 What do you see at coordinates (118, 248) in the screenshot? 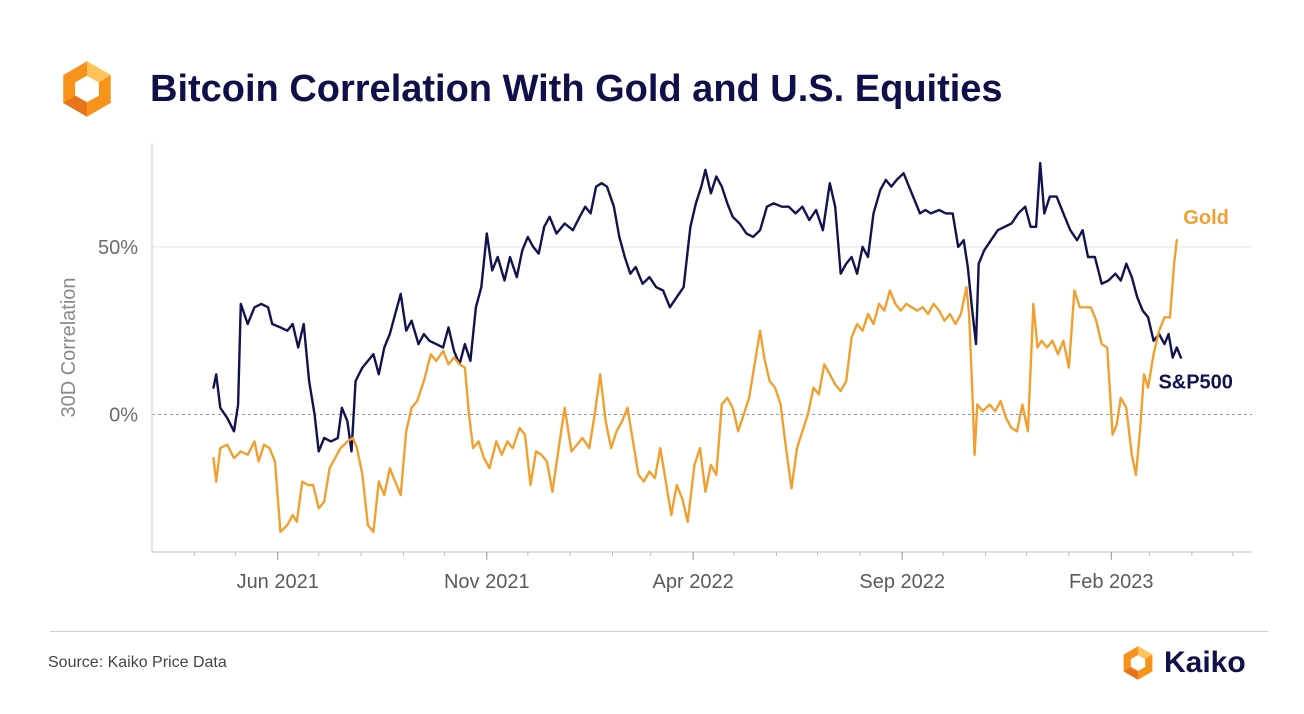
I see `y-tick-label: 50%` at bounding box center [118, 248].